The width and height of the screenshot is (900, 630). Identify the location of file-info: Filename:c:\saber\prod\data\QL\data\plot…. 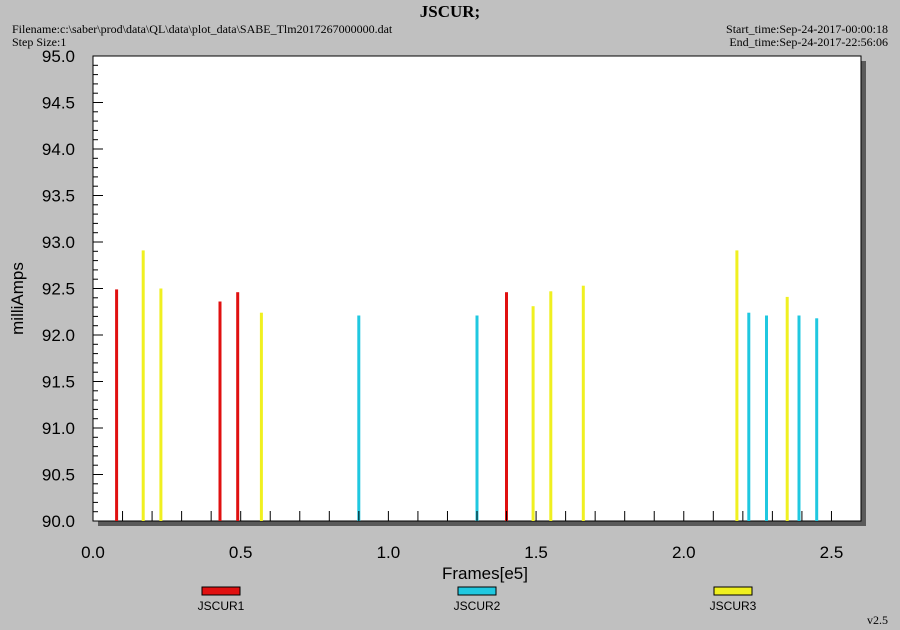
(202, 36).